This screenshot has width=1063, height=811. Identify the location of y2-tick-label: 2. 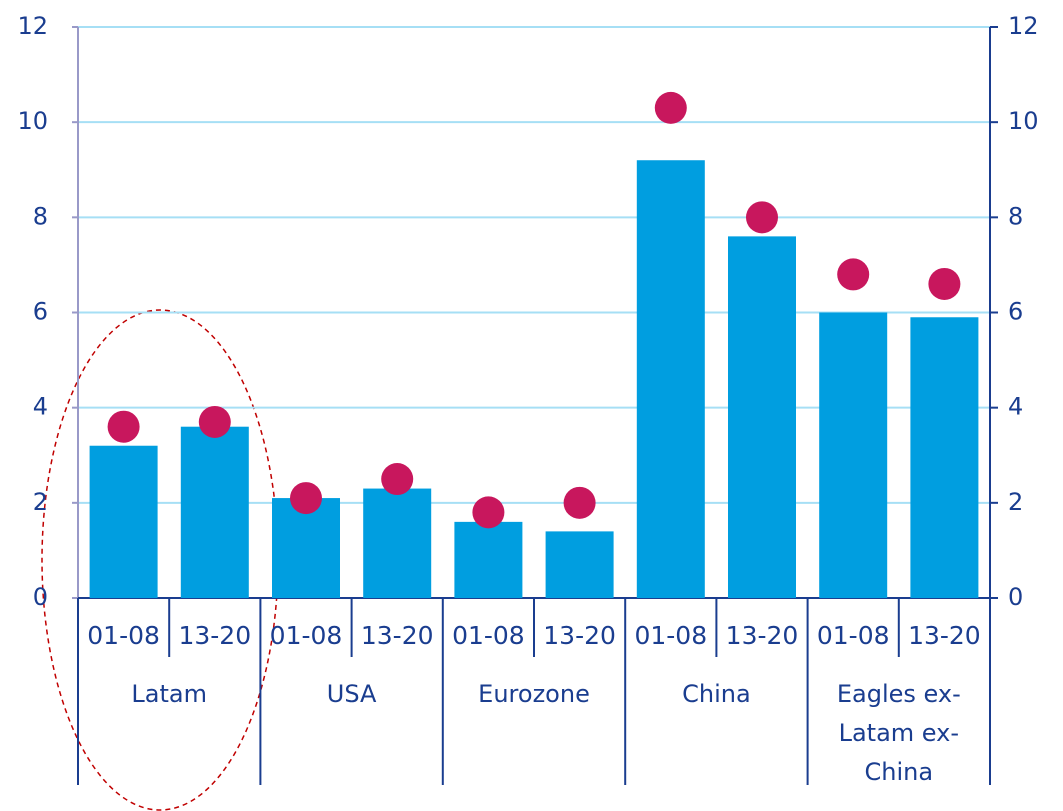
(1015, 502).